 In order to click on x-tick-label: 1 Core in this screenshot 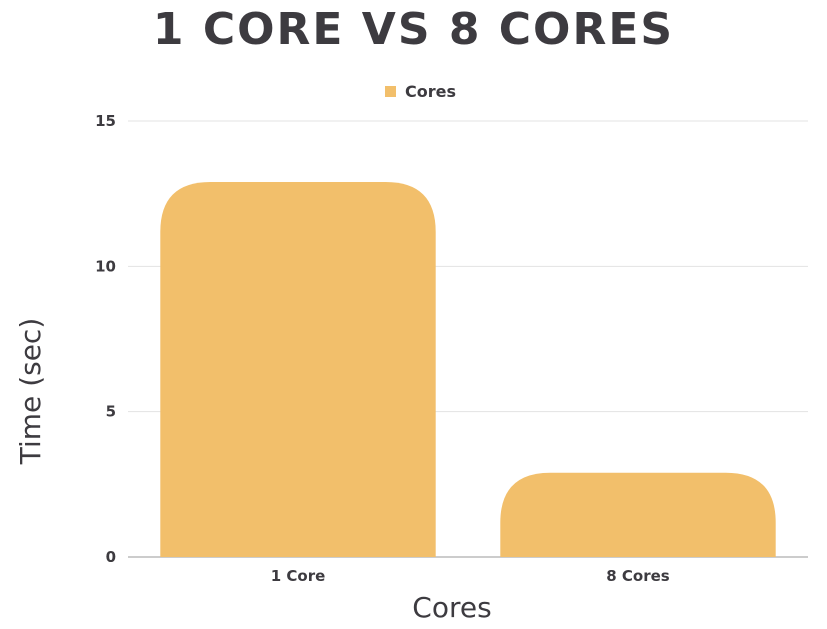, I will do `click(298, 576)`.